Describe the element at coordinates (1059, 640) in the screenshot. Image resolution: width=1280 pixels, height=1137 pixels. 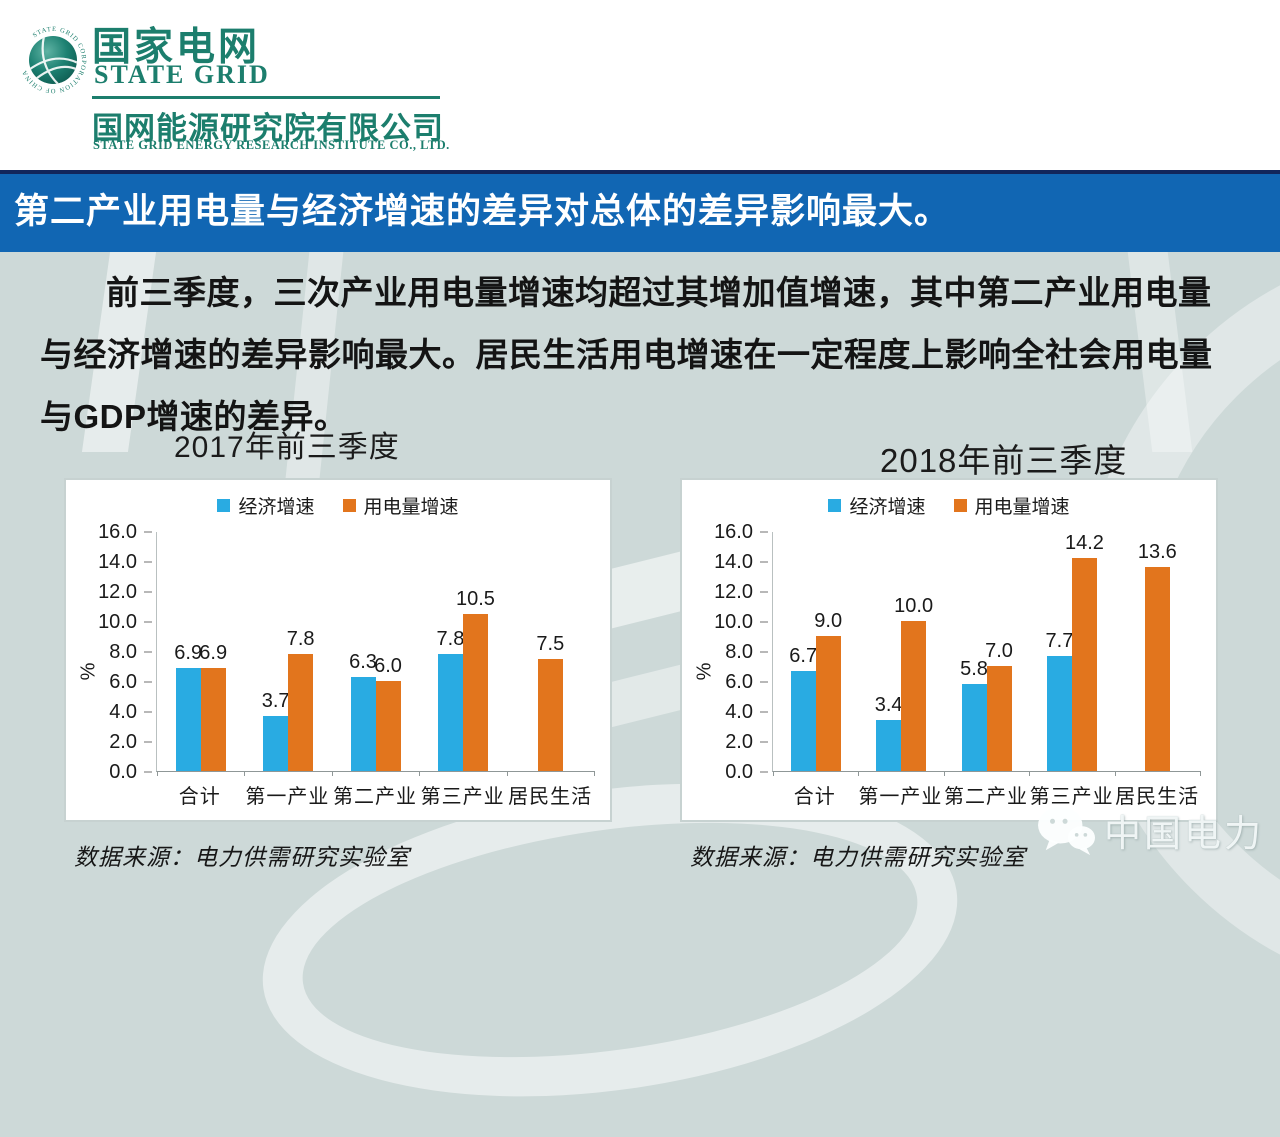
I see `bar-value-label: 7.7` at that location.